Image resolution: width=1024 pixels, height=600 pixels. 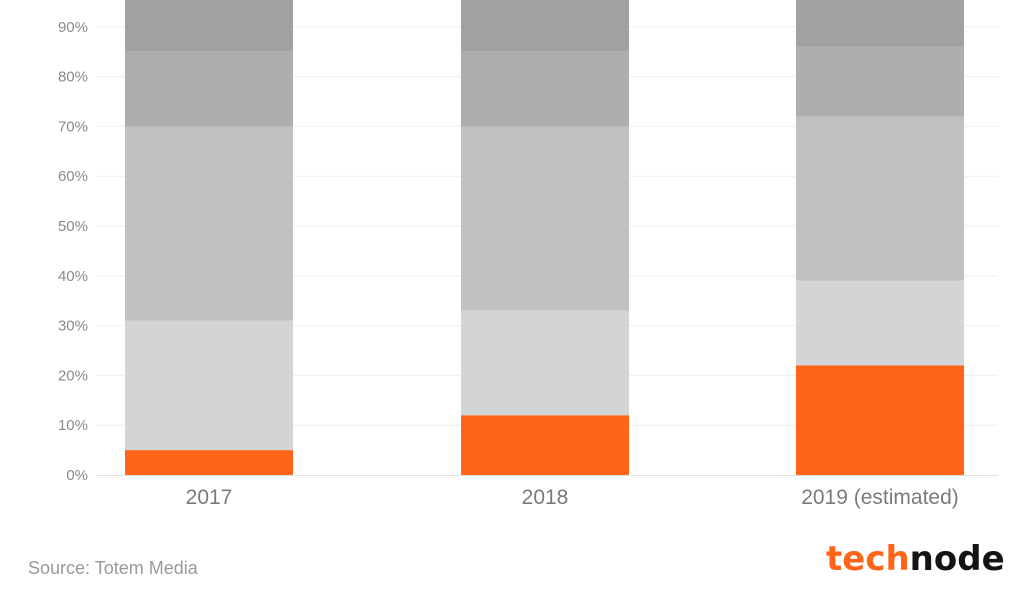 What do you see at coordinates (73, 27) in the screenshot?
I see `y-tick-label: 90%` at bounding box center [73, 27].